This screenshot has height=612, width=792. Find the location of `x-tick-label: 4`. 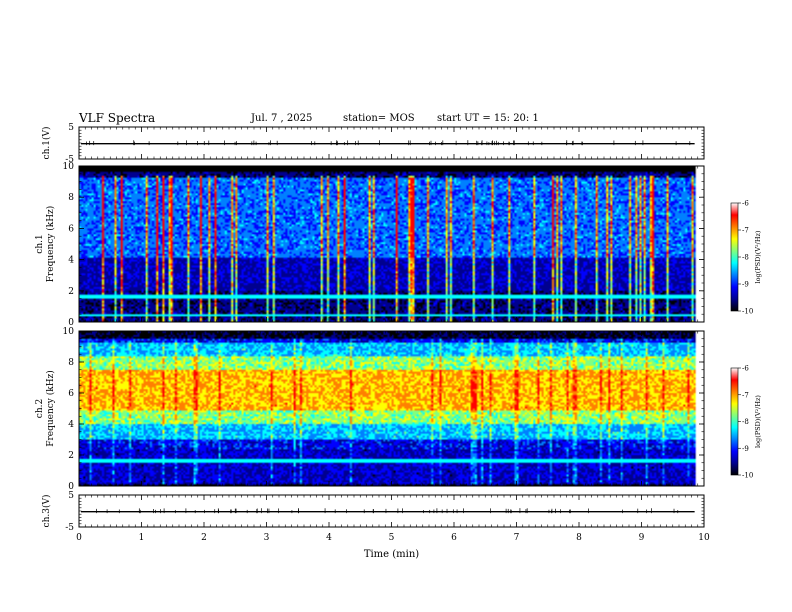

x-tick-label: 4 is located at coordinates (329, 538).